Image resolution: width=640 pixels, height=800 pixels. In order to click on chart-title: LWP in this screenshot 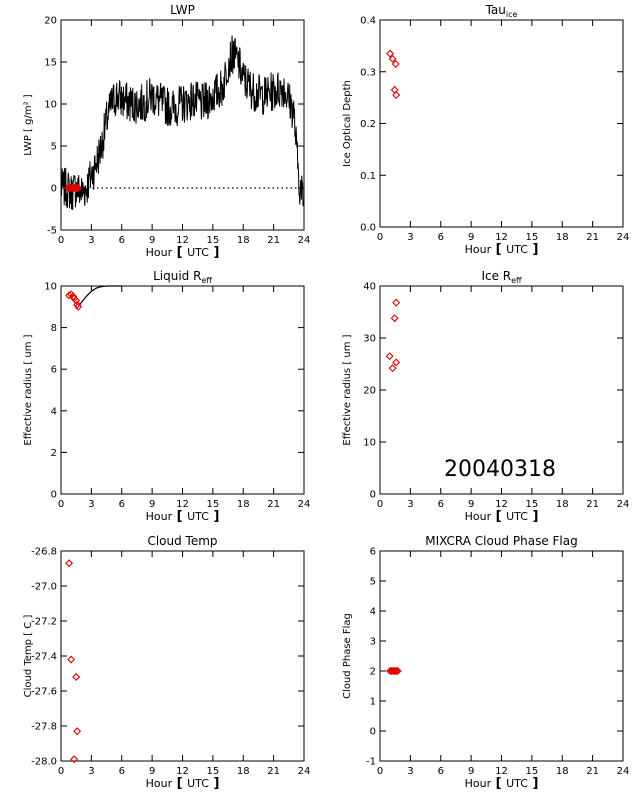, I will do `click(182, 10)`.